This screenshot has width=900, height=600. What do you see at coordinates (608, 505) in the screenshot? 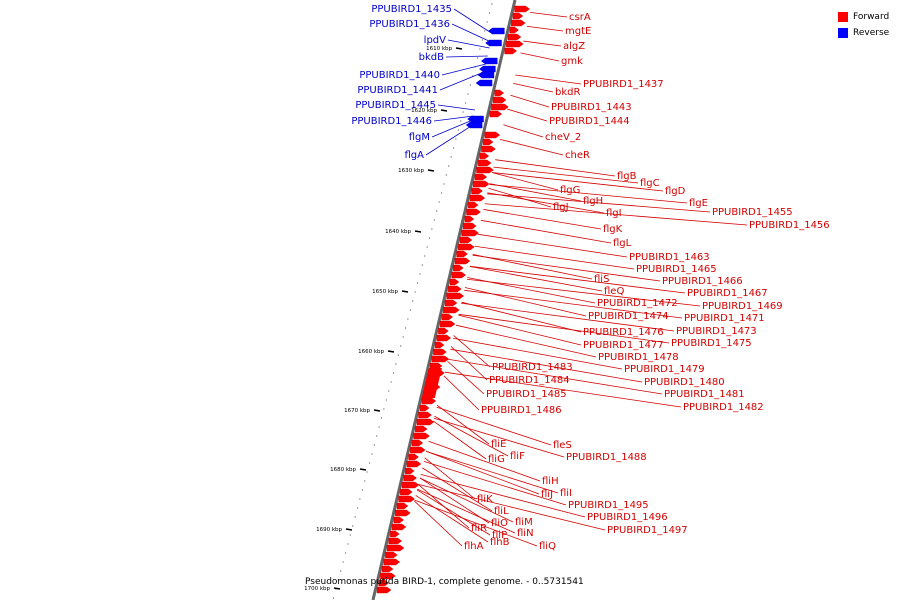
I see `forward-gene-label: PPUBIRD1_1495` at bounding box center [608, 505].